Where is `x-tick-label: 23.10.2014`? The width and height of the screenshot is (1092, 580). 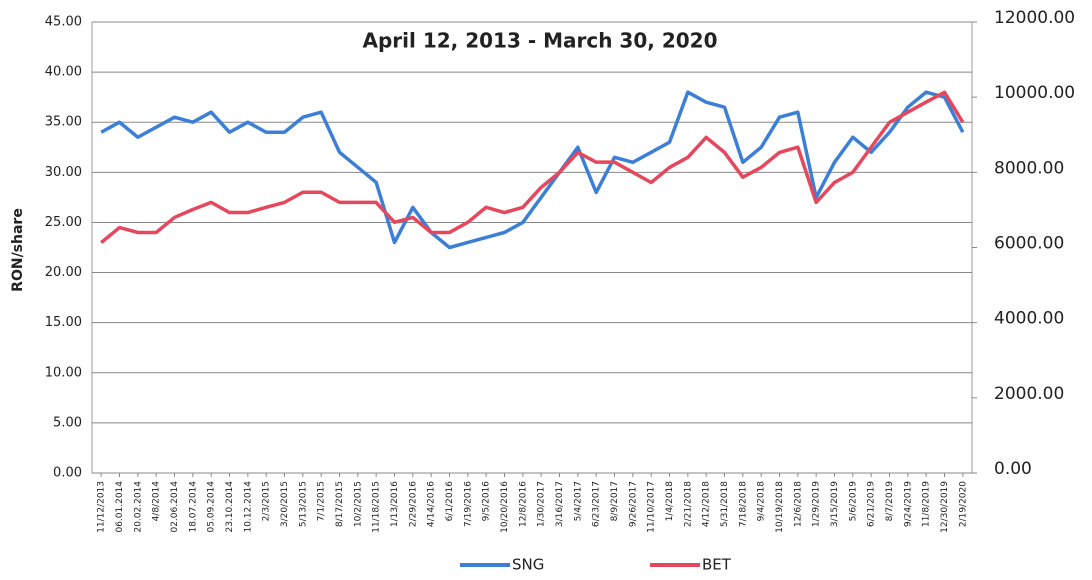 x-tick-label: 23.10.2014 is located at coordinates (230, 507).